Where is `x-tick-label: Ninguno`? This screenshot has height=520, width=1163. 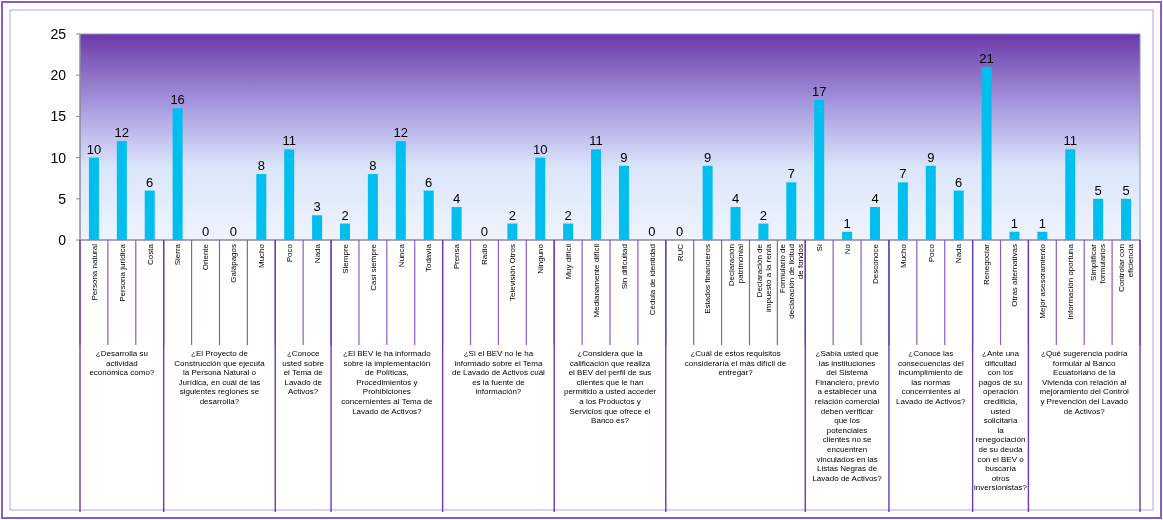 x-tick-label: Ninguno is located at coordinates (541, 258).